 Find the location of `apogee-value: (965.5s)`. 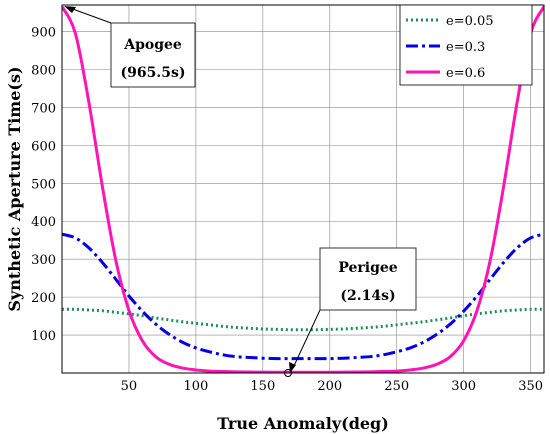

apogee-value: (965.5s) is located at coordinates (153, 73).